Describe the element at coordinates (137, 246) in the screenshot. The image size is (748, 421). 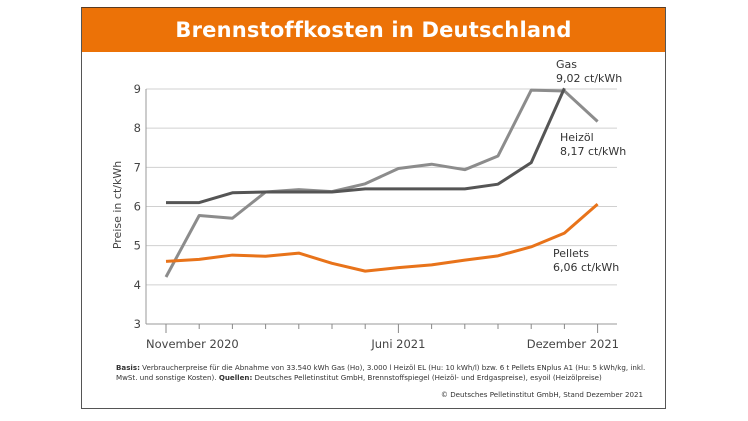
I see `y-tick-label: 5` at that location.